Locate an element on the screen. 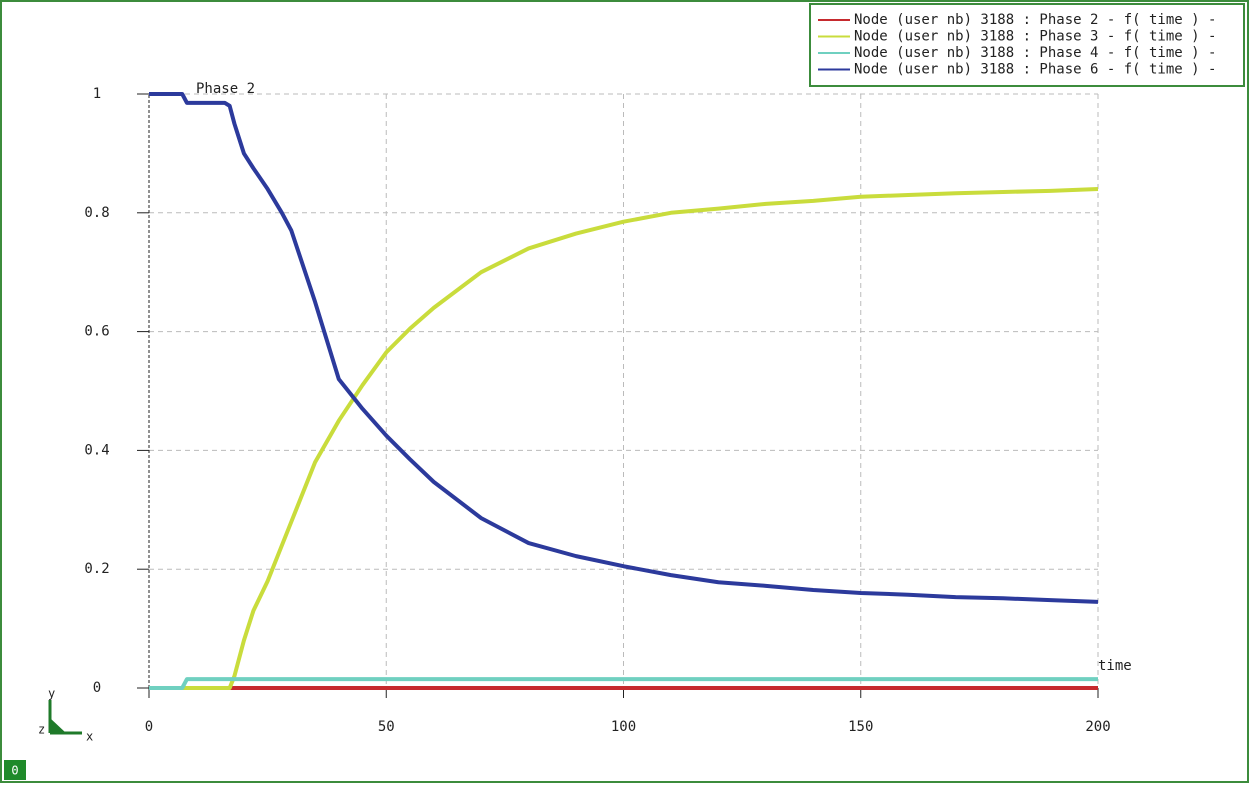 The width and height of the screenshot is (1250, 788). legend-box is located at coordinates (1027, 45).